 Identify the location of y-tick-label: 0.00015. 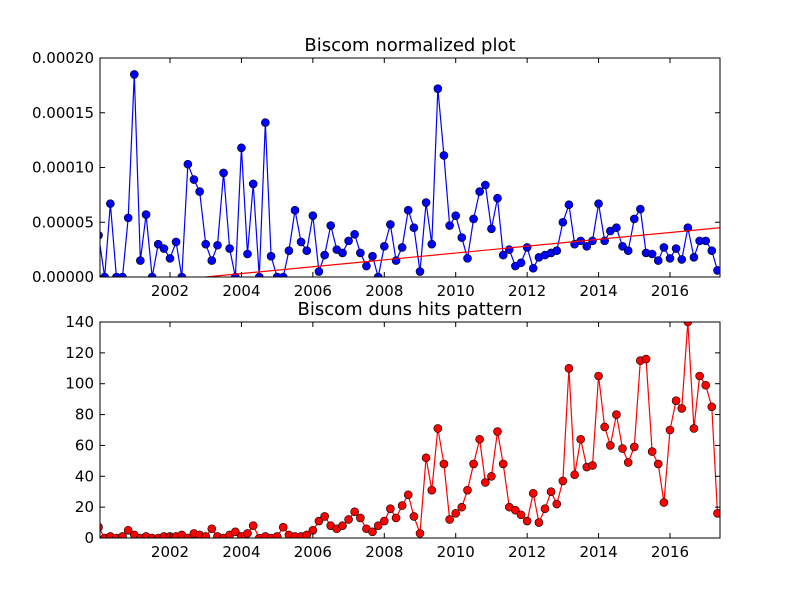
(63, 113).